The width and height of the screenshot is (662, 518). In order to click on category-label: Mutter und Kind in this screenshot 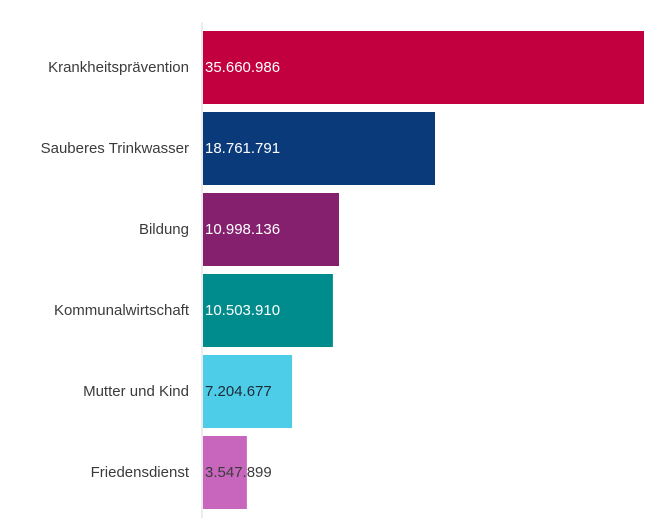, I will do `click(136, 391)`.